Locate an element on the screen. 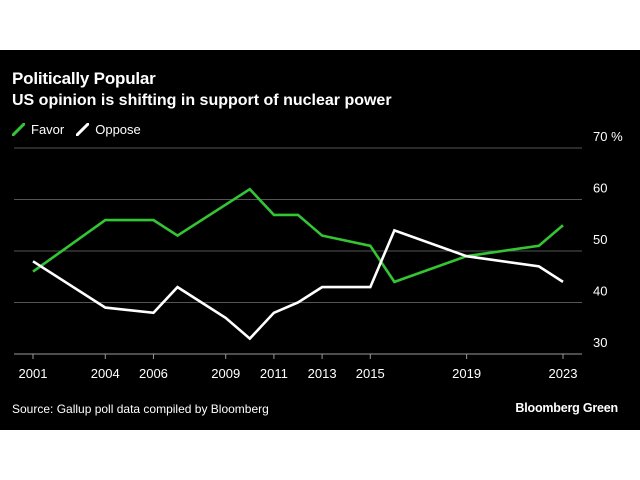  legend-swatch-oppose is located at coordinates (83, 129).